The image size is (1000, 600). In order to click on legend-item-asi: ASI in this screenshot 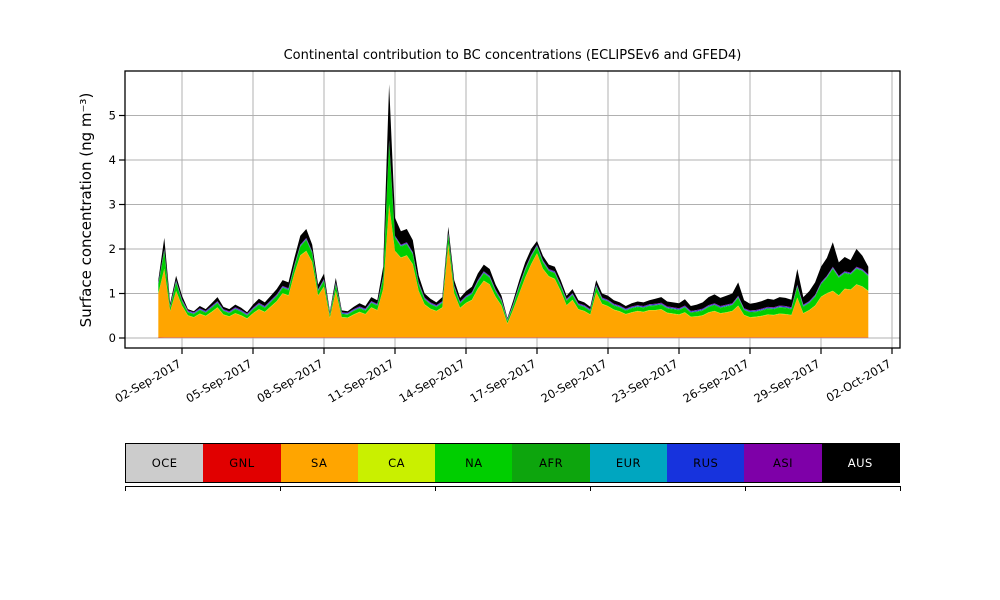, I will do `click(783, 463)`.